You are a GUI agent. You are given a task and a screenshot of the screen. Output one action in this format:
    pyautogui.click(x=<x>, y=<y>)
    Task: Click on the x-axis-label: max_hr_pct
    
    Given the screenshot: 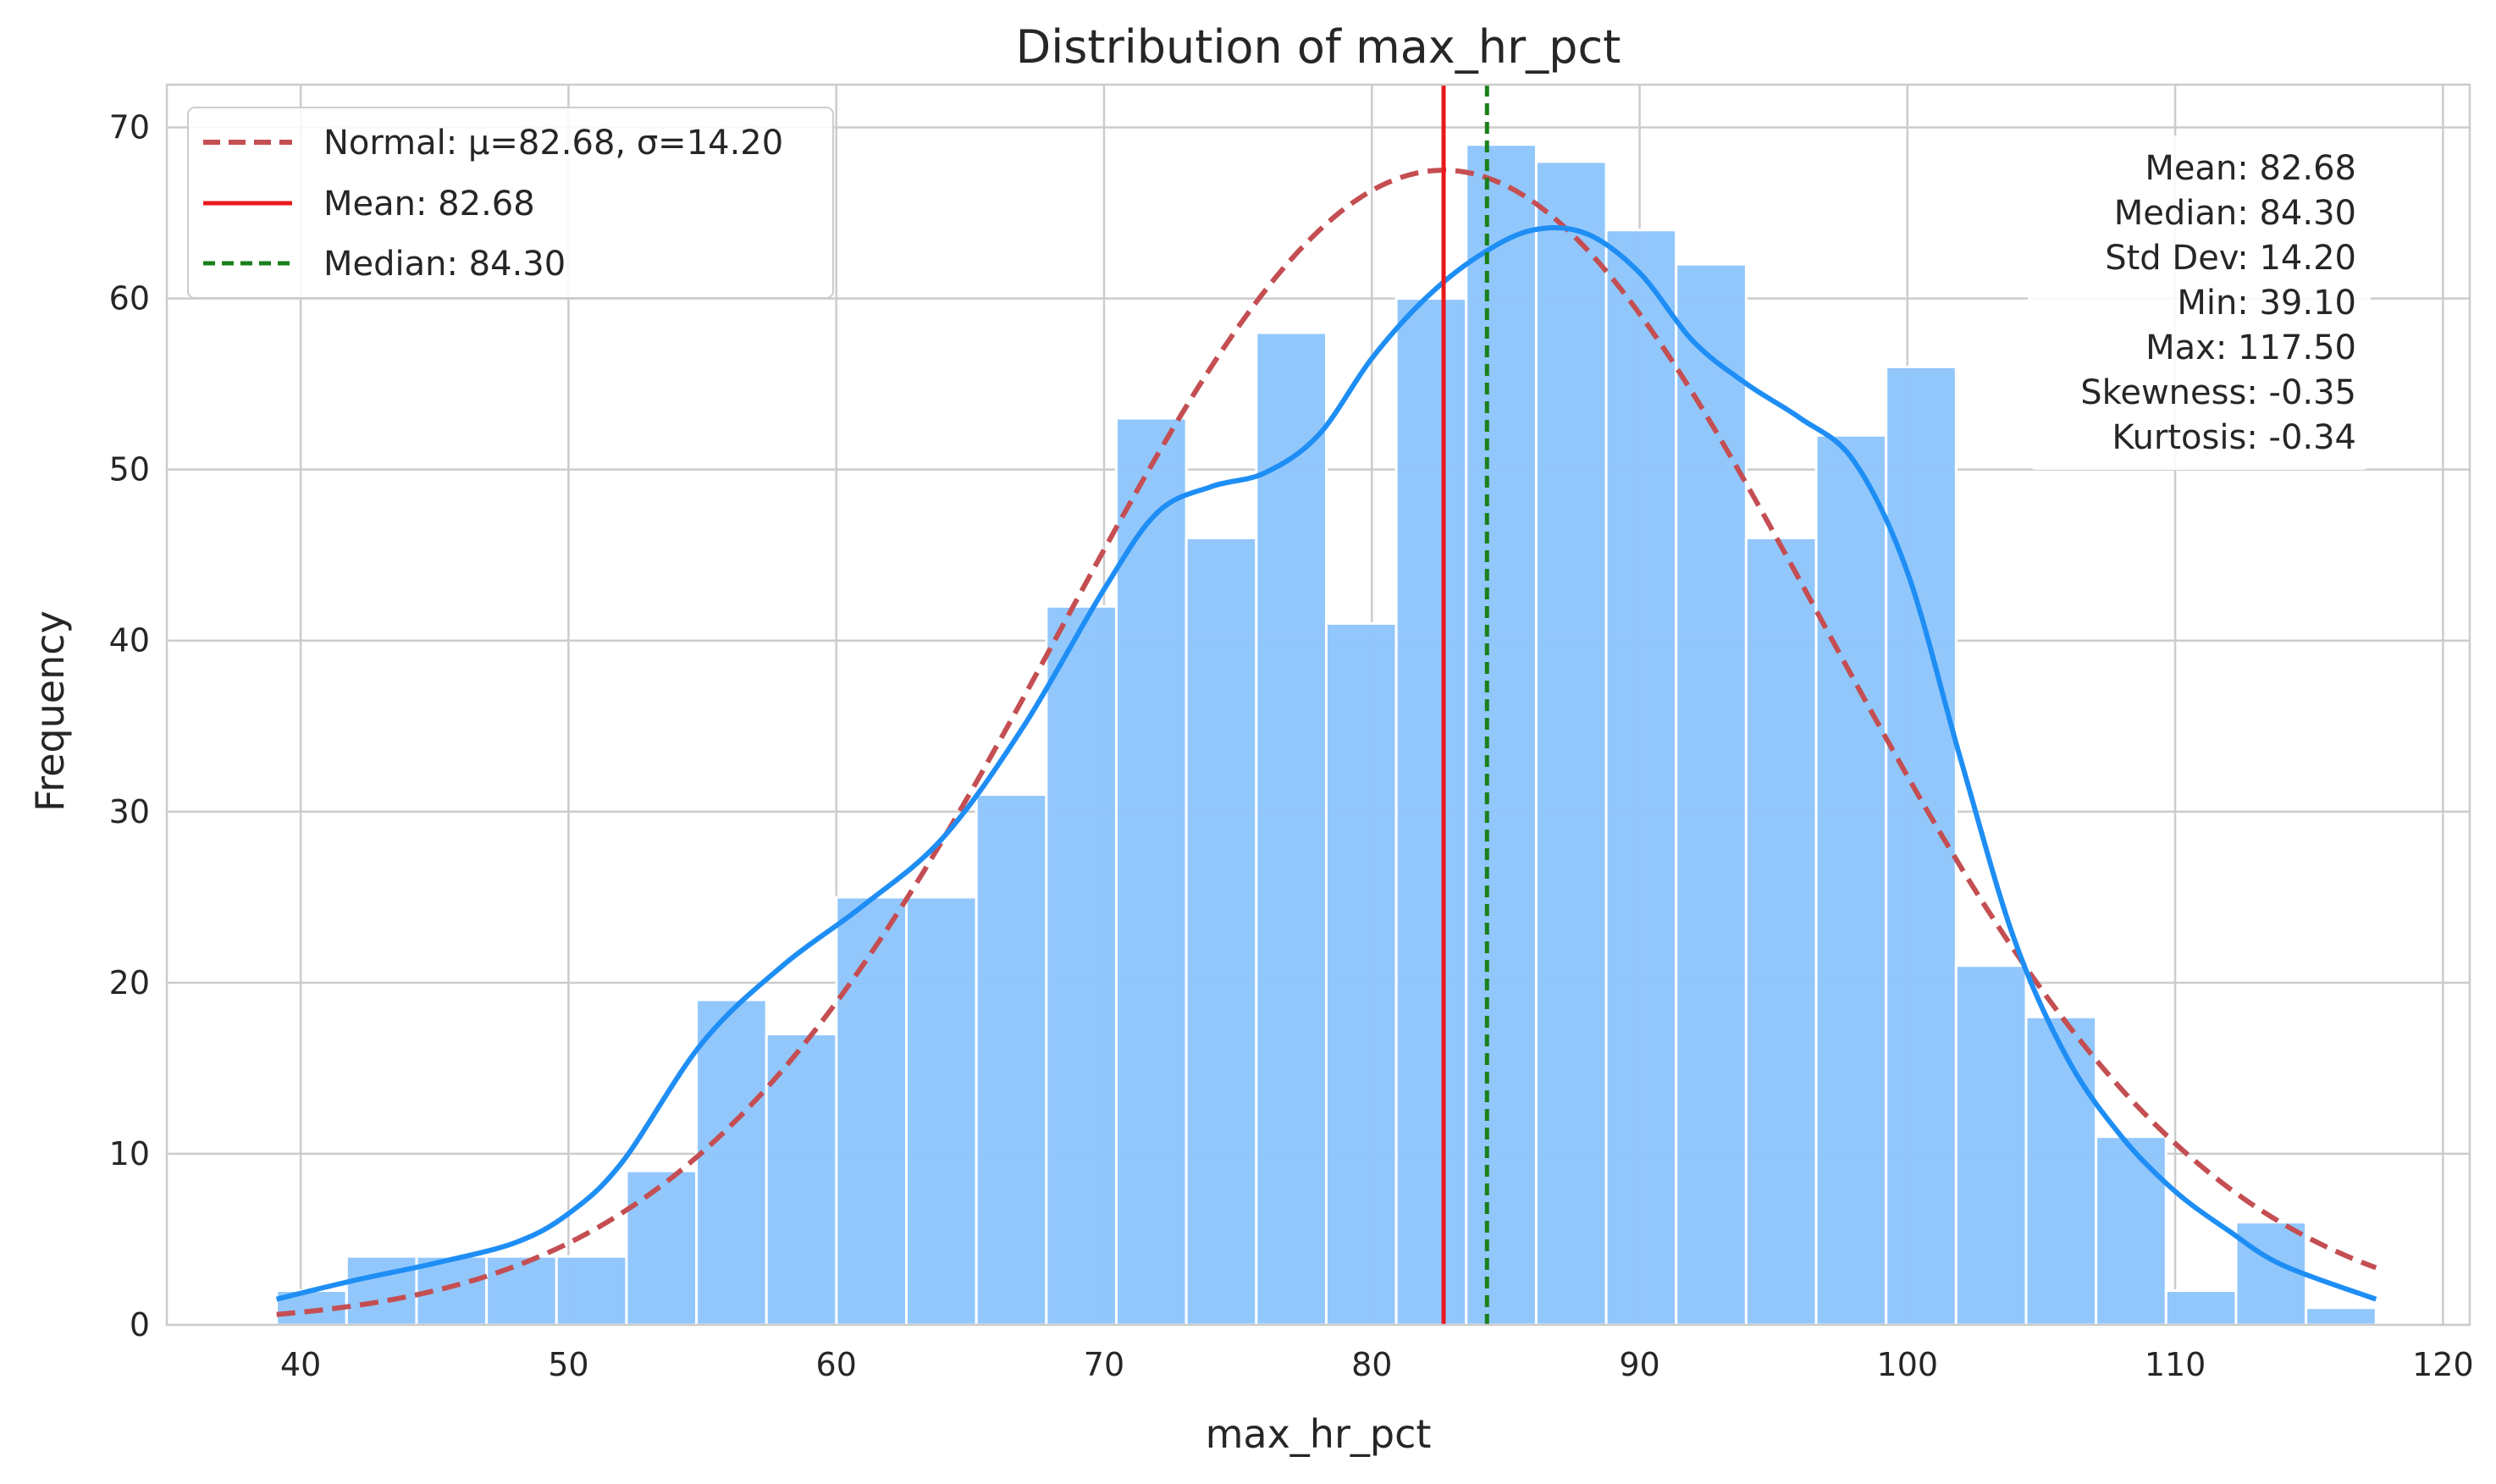 What is the action you would take?
    pyautogui.click(x=1319, y=1434)
    